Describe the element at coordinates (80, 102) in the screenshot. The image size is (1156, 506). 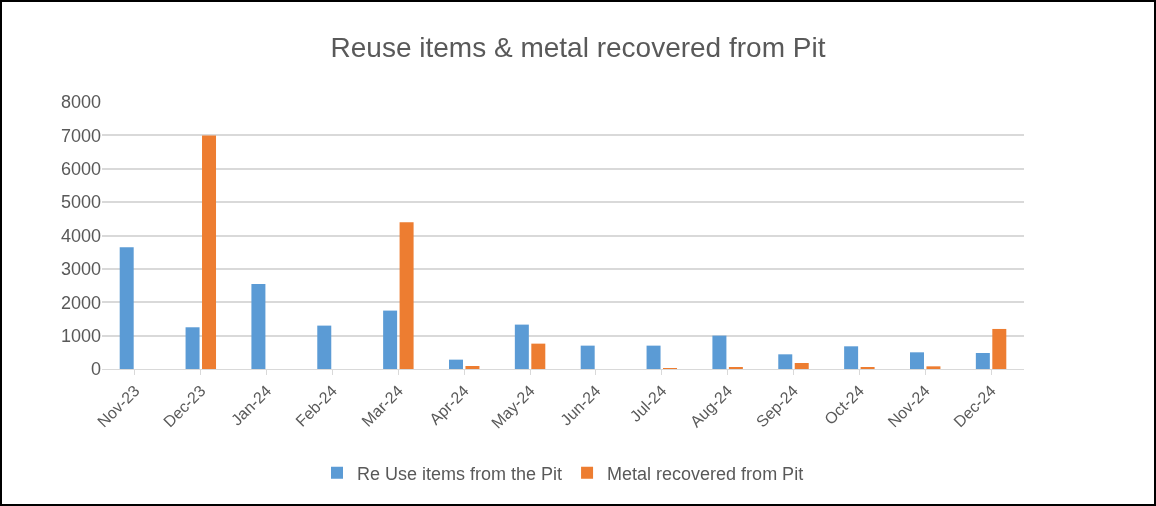
I see `y-tick-label: 8000` at that location.